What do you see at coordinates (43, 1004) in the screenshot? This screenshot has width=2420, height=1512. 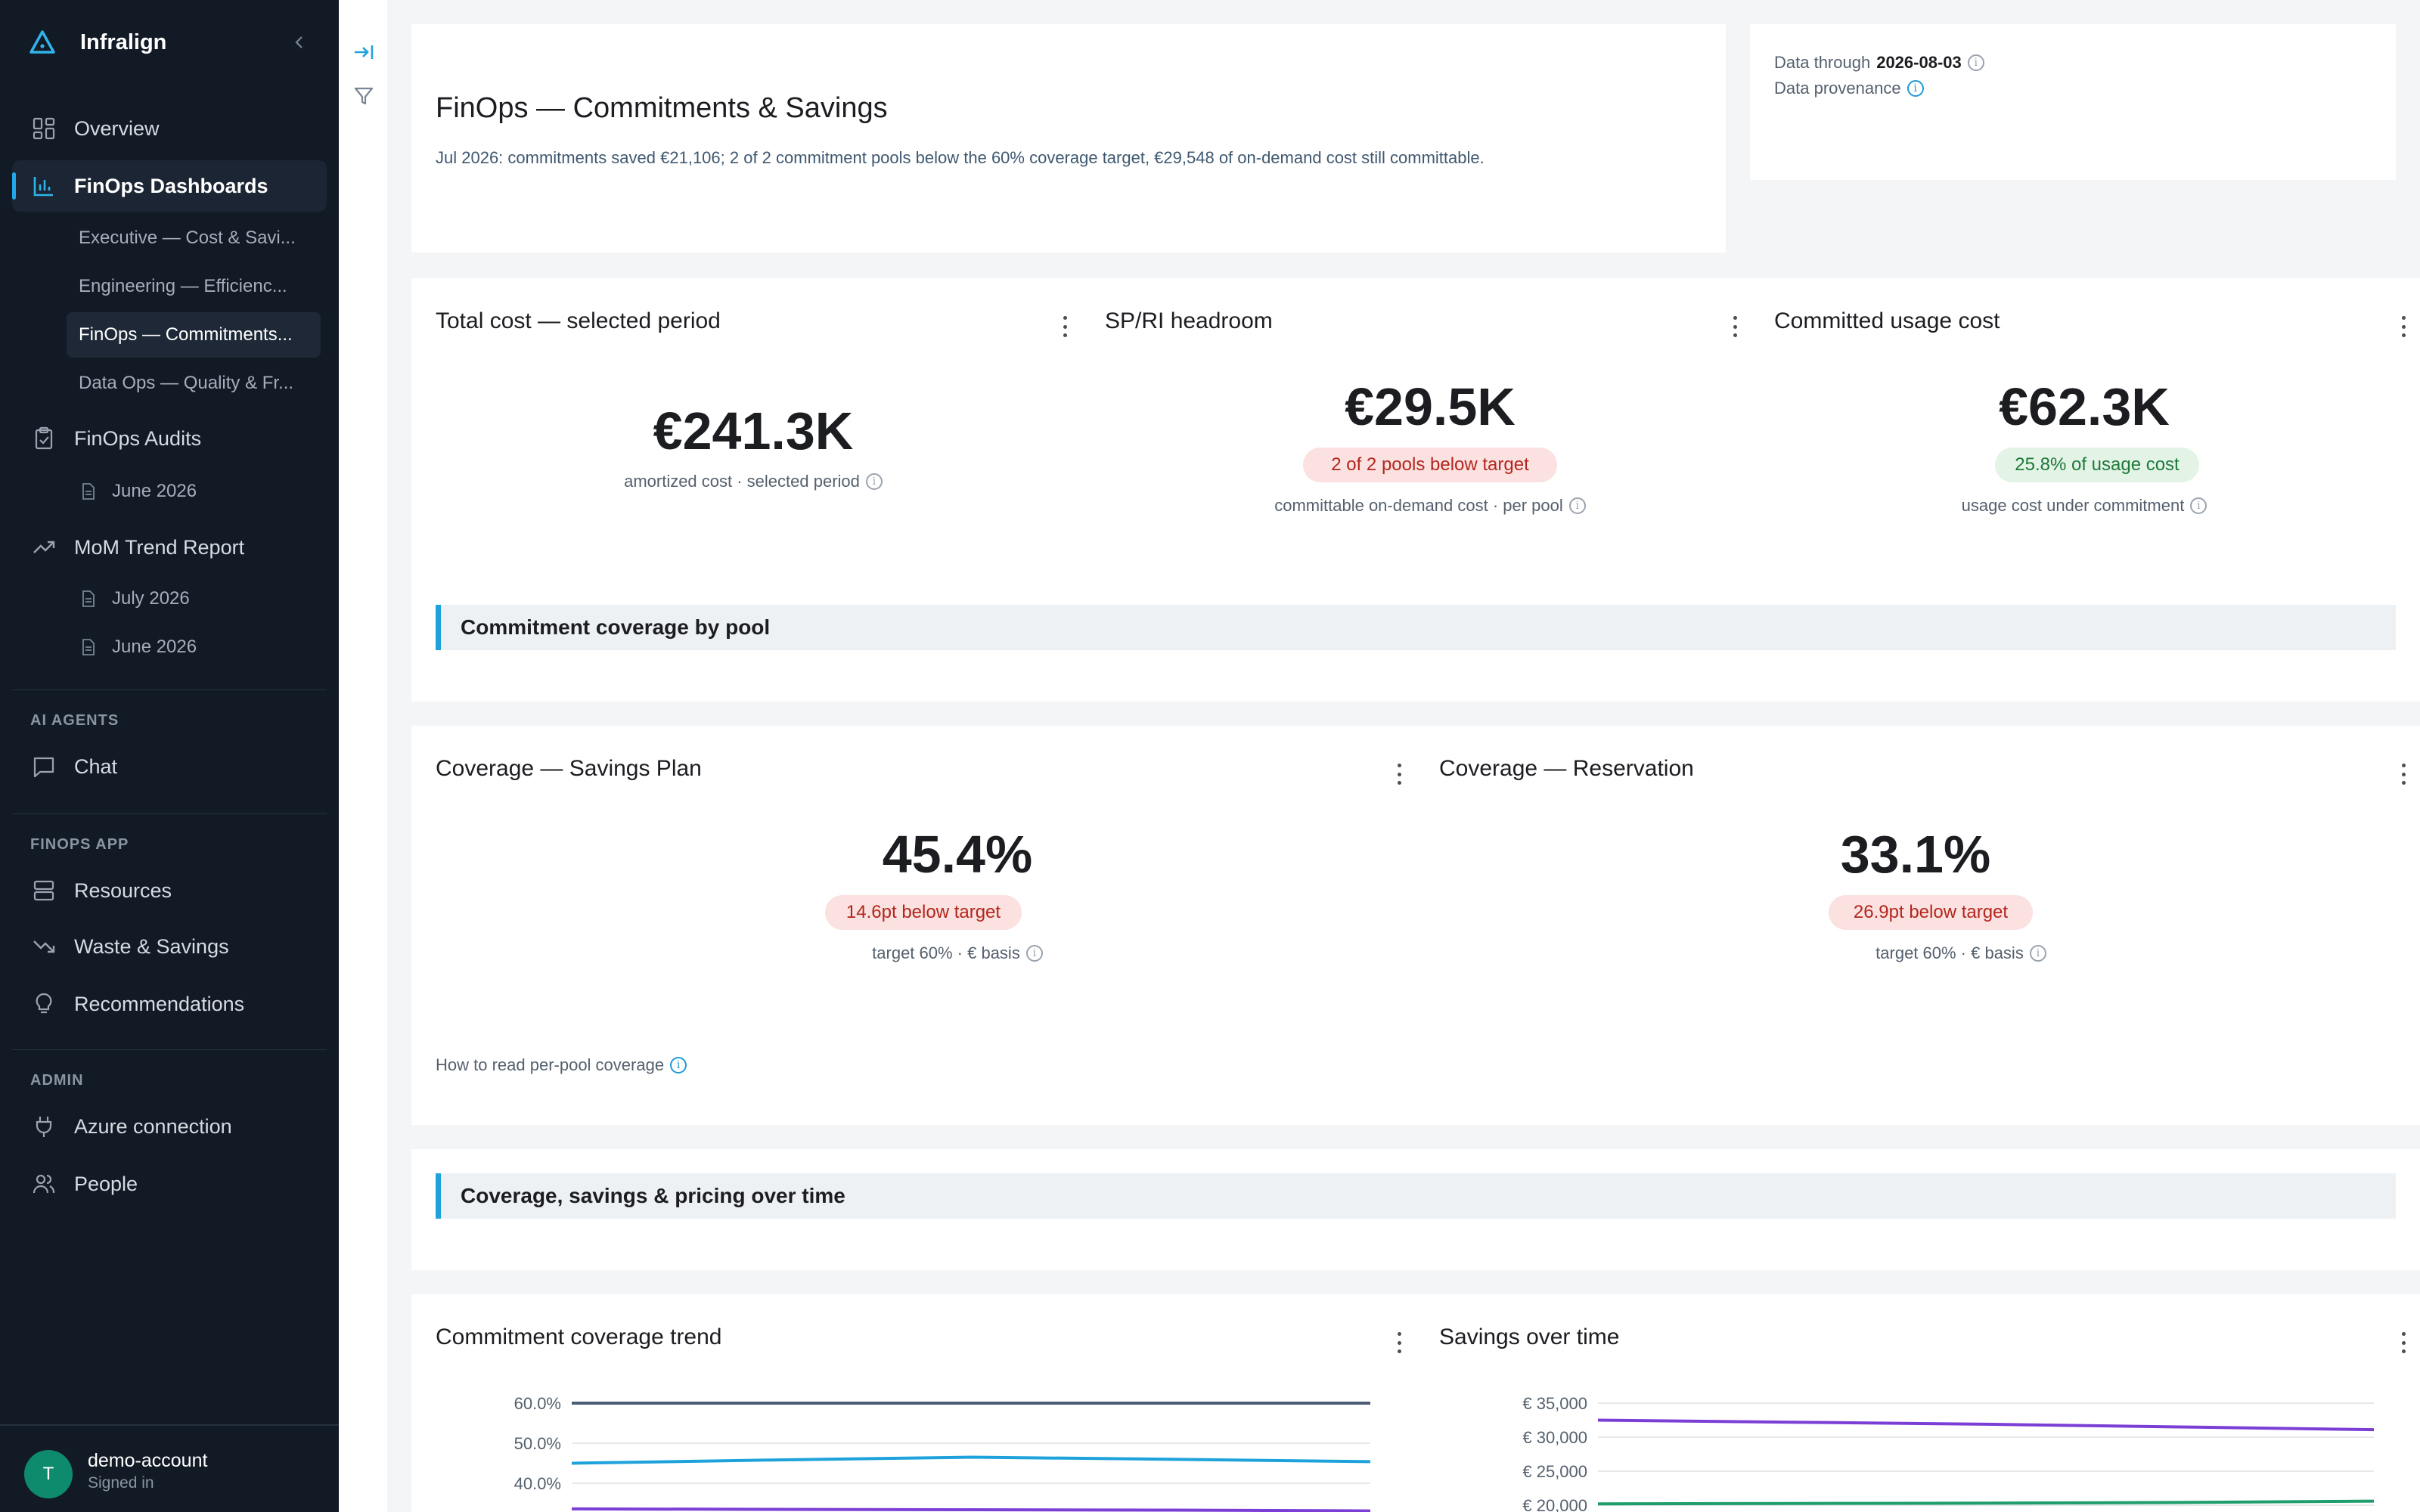 I see `lightbulb-icon` at bounding box center [43, 1004].